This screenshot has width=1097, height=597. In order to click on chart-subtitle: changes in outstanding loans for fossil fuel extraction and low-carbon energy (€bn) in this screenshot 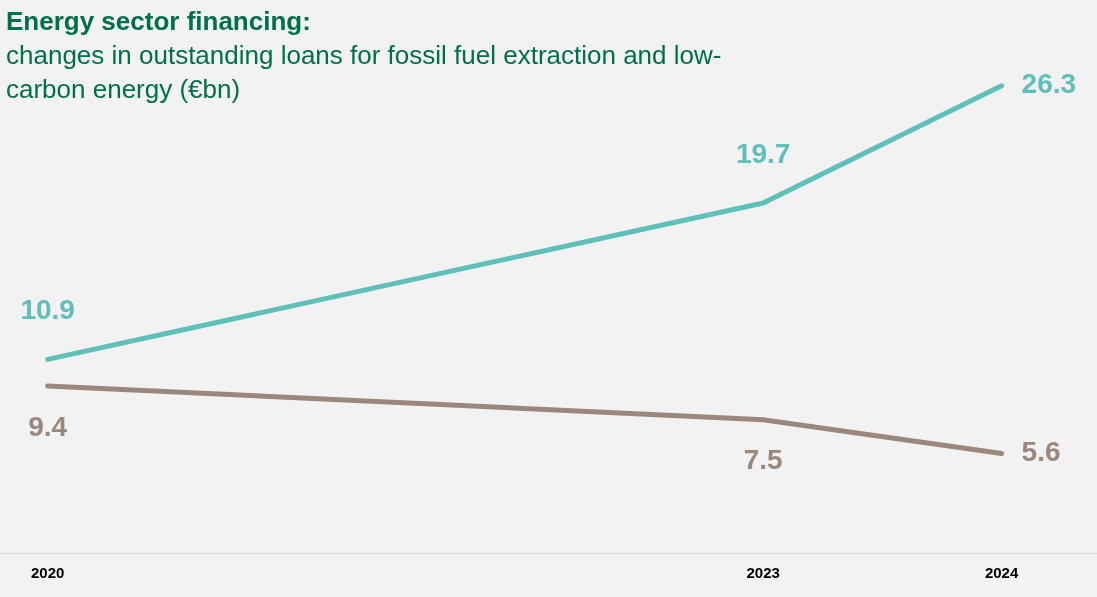, I will do `click(364, 72)`.